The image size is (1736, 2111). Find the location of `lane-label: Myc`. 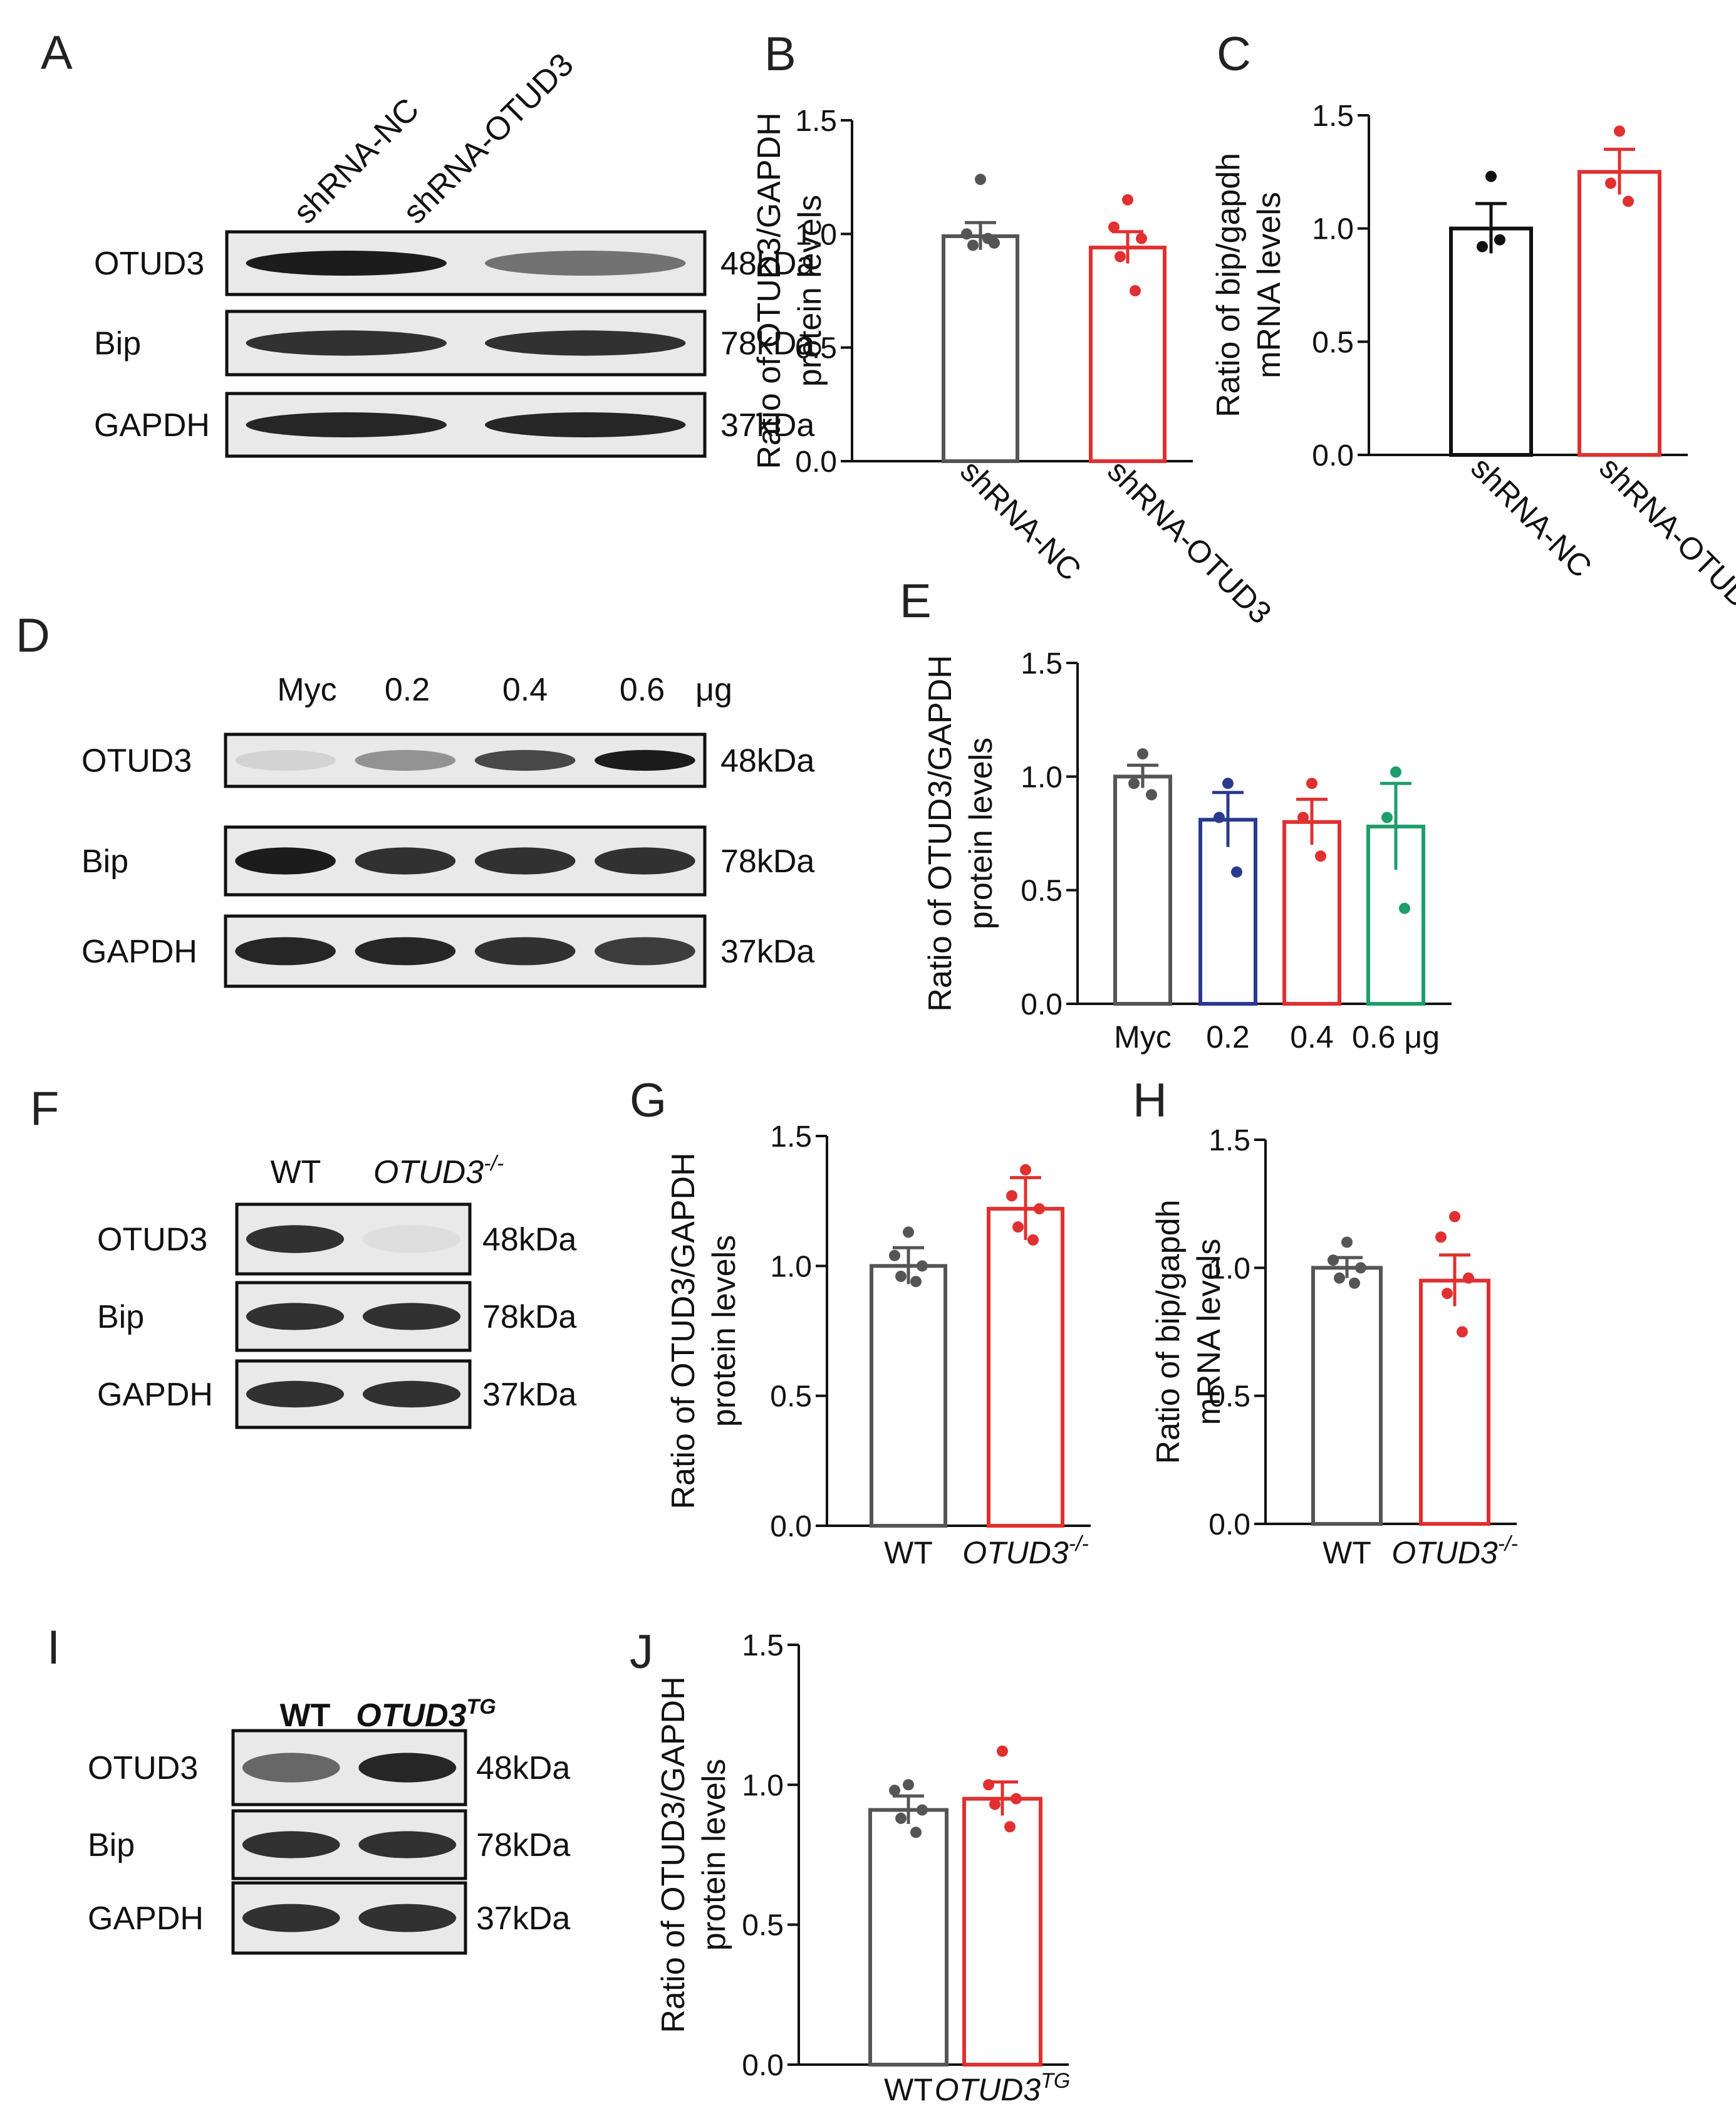

lane-label: Myc is located at coordinates (306, 690).